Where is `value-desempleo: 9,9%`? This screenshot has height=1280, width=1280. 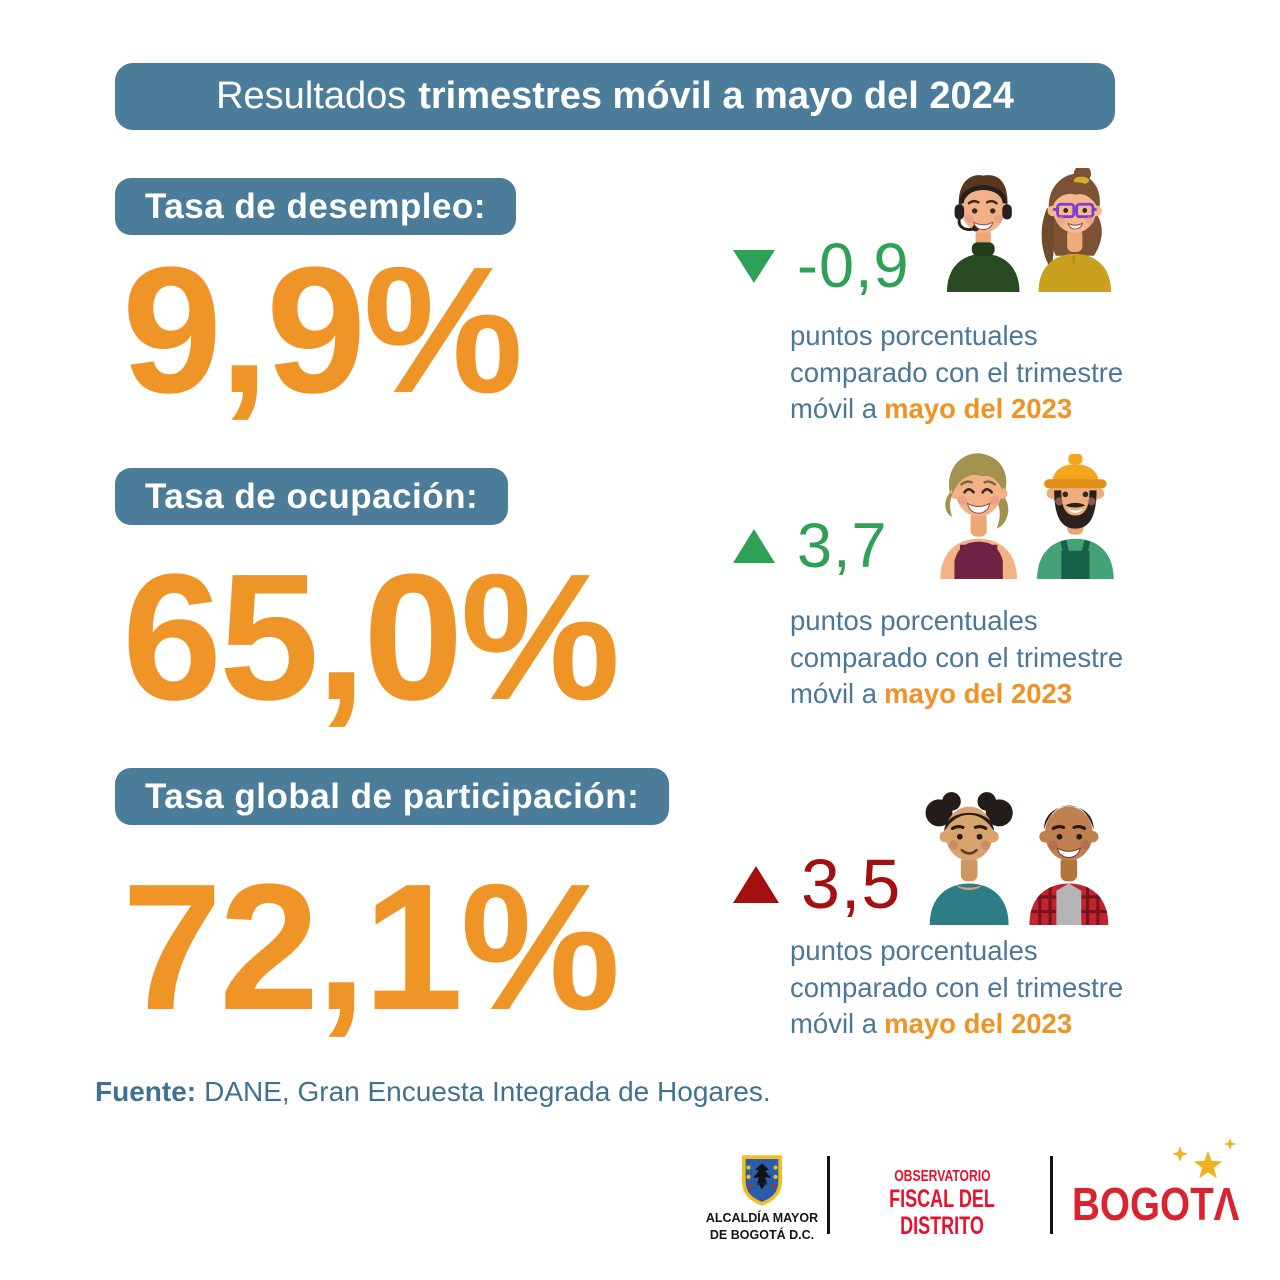
value-desempleo: 9,9% is located at coordinates (322, 330).